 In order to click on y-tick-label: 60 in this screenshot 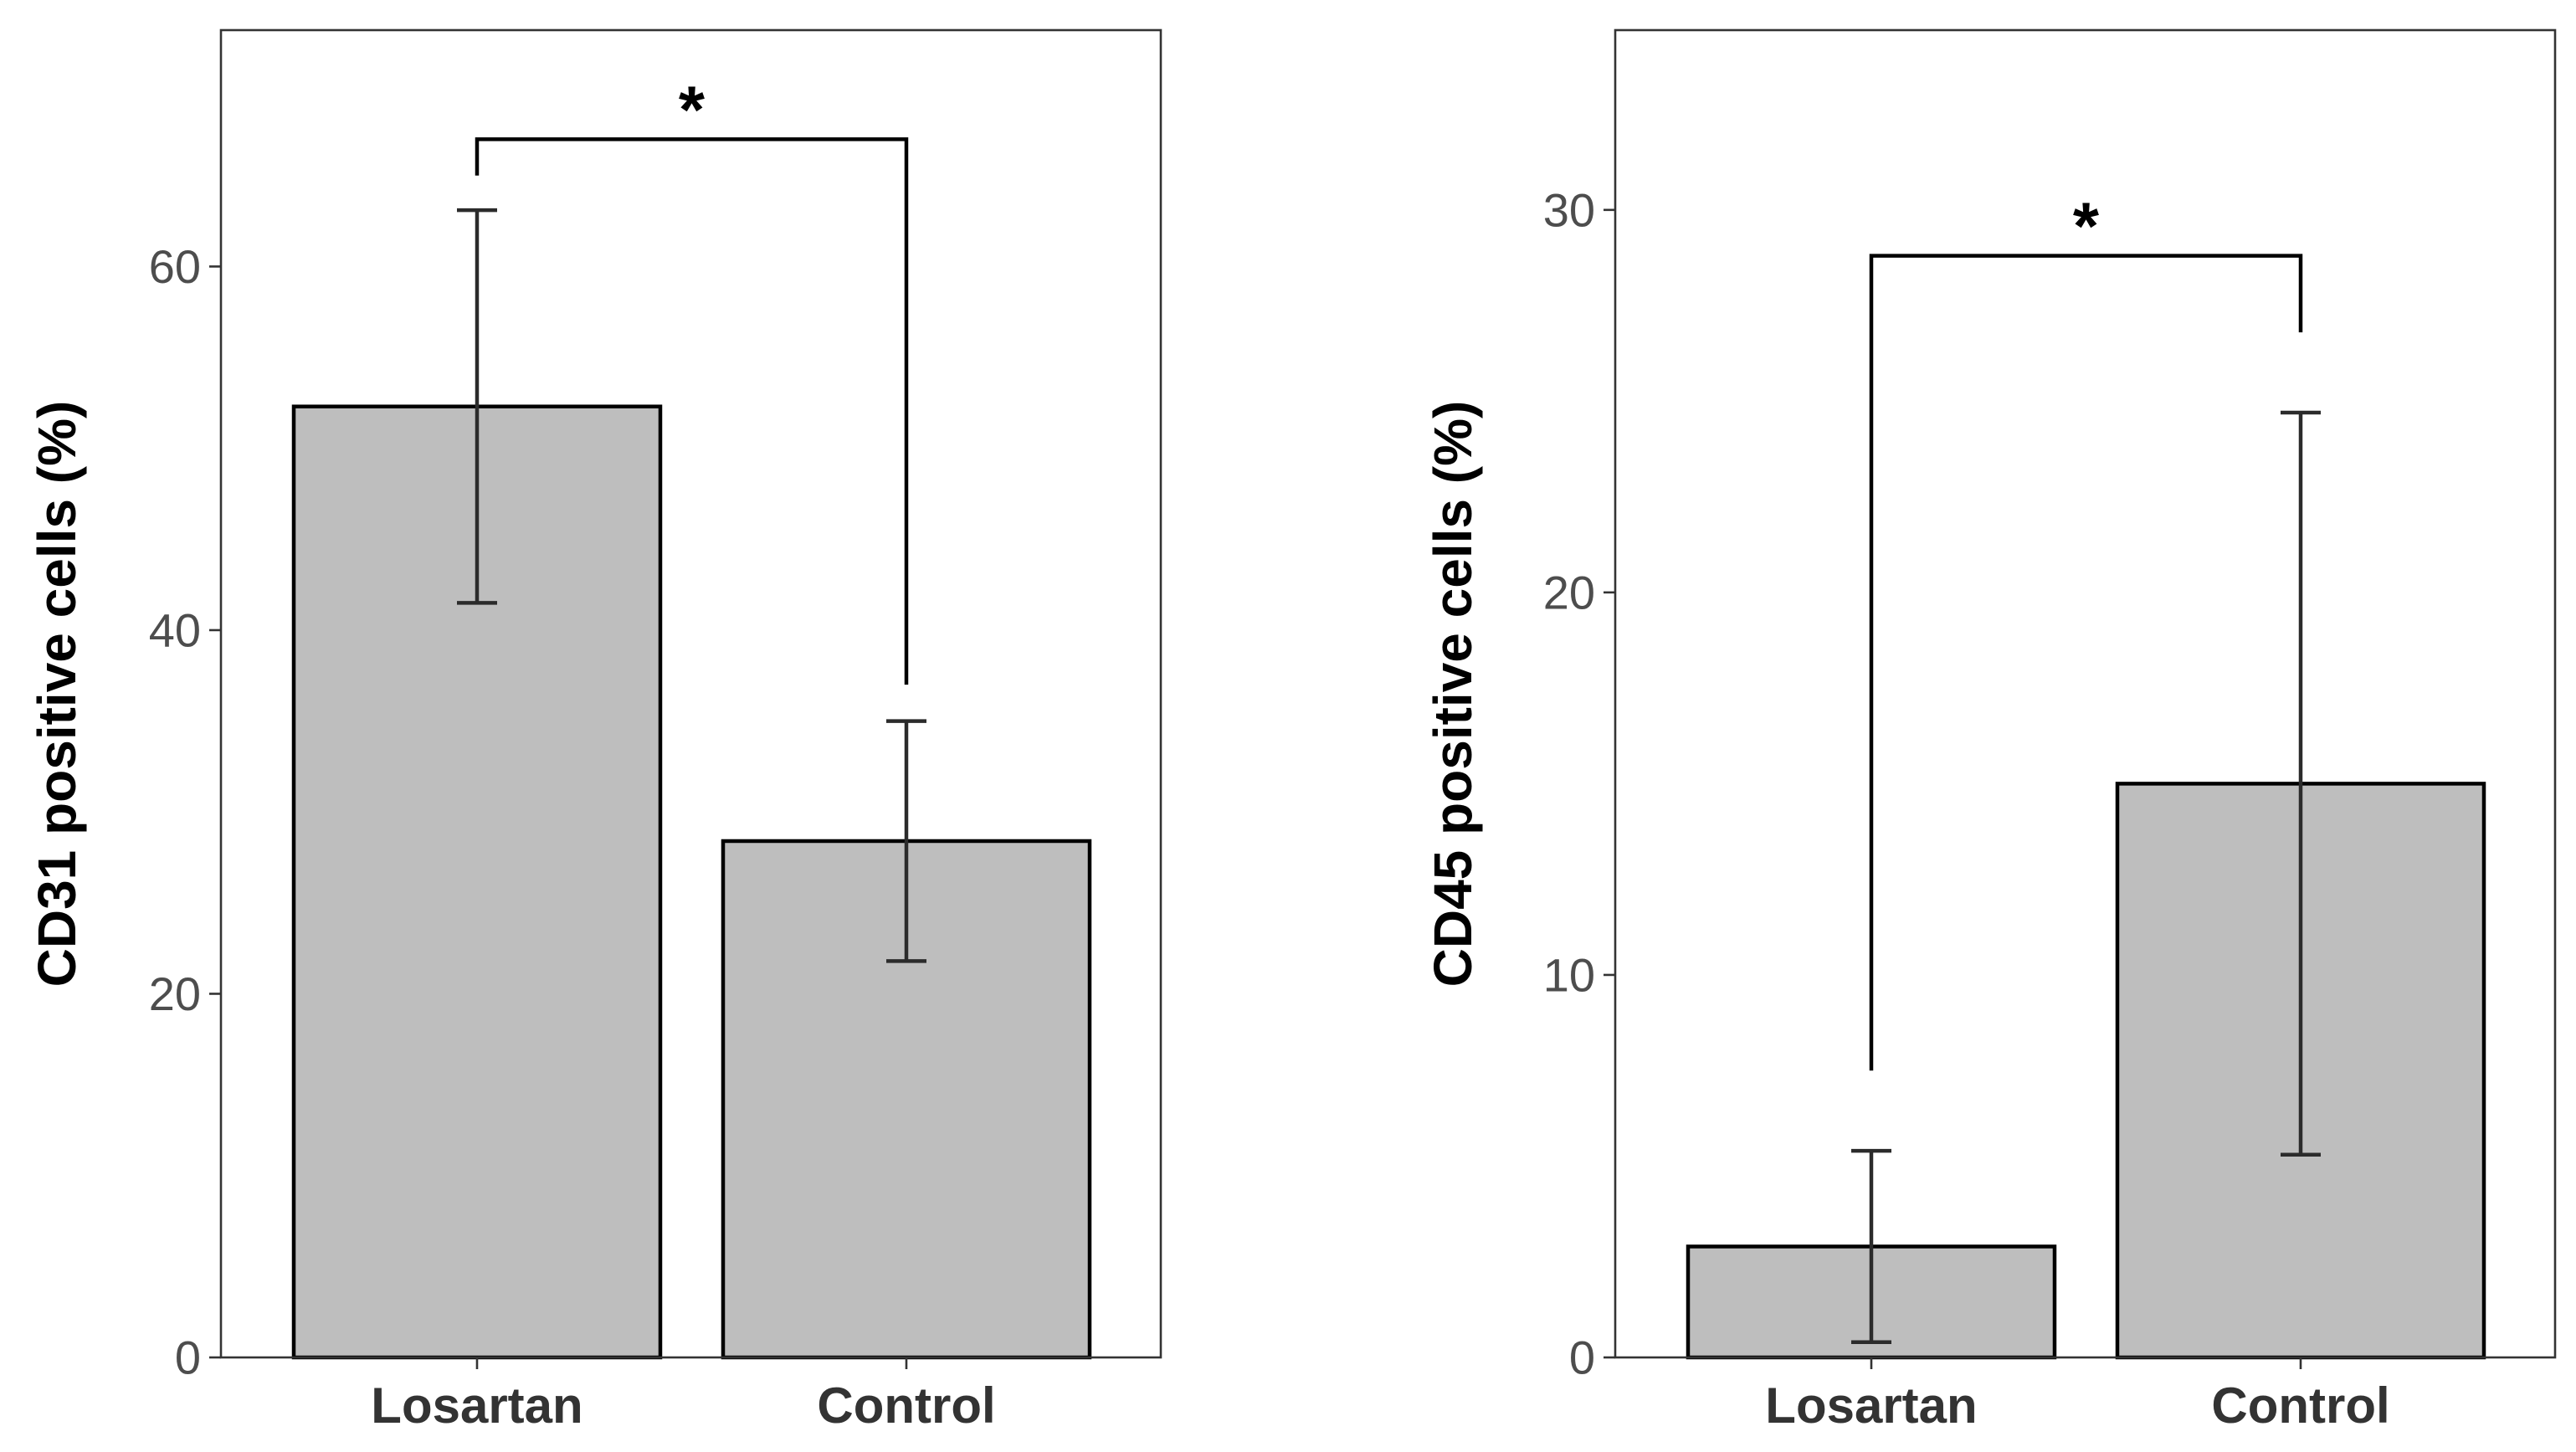, I will do `click(175, 266)`.